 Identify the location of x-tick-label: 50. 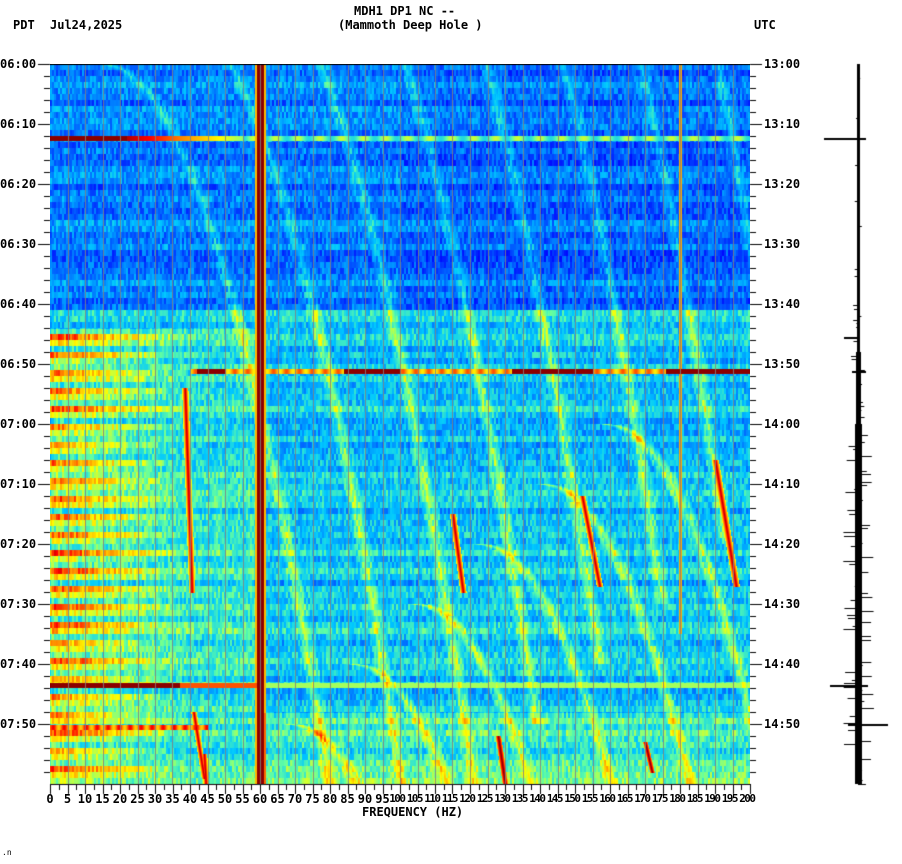
(225, 799).